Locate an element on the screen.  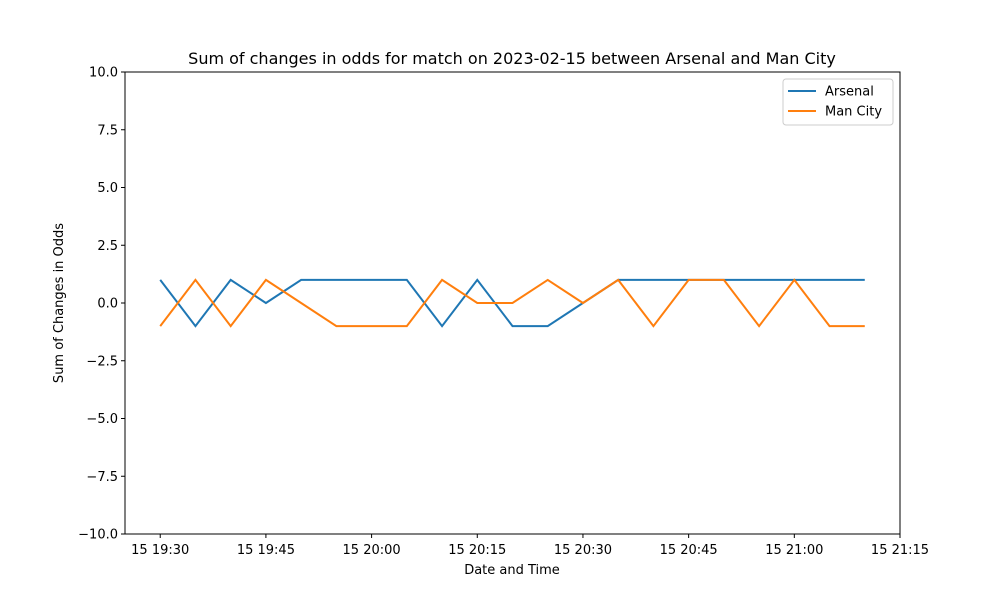
x-tick-label: 15 21:15 is located at coordinates (900, 550).